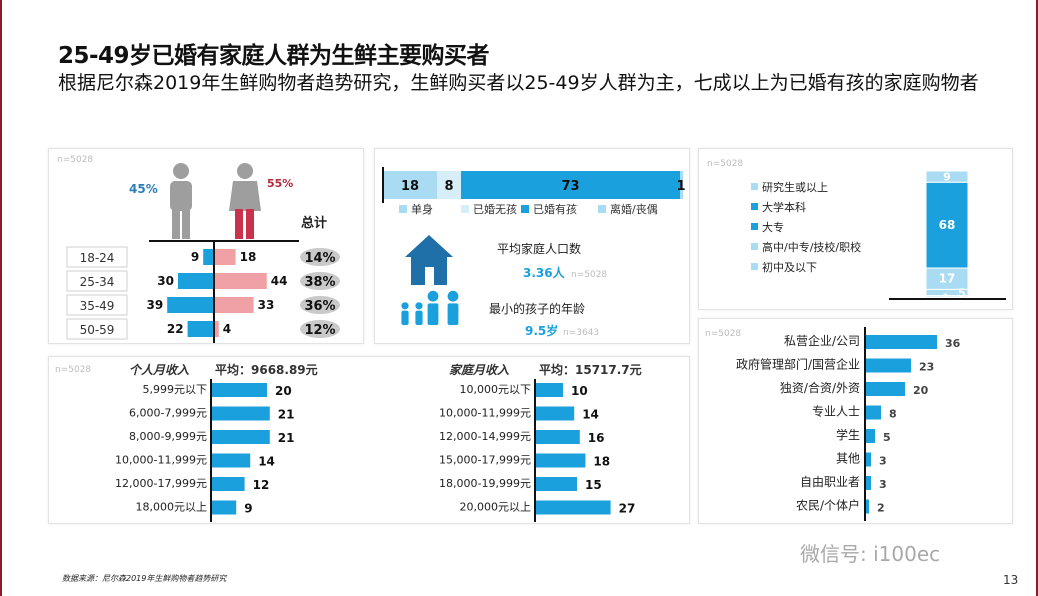 The image size is (1038, 596). I want to click on occupation-category-label: 农民/个体户, so click(828, 505).